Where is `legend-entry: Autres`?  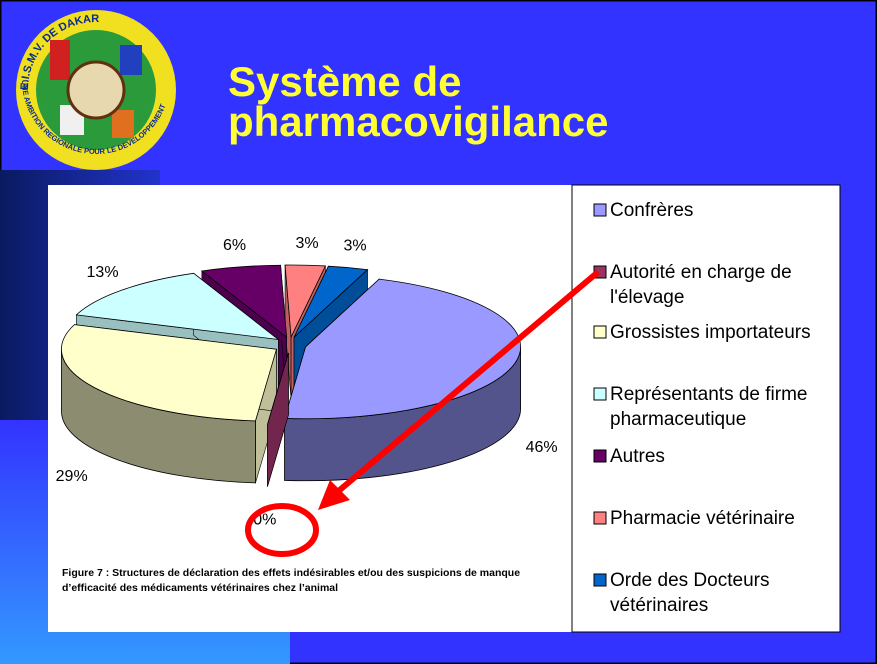
legend-entry: Autres is located at coordinates (637, 456).